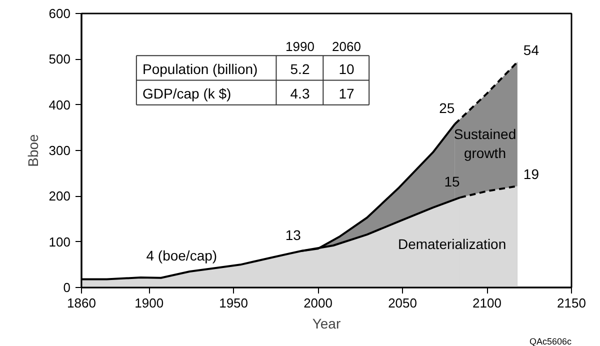  What do you see at coordinates (571, 303) in the screenshot?
I see `x-tick-label: 2150` at bounding box center [571, 303].